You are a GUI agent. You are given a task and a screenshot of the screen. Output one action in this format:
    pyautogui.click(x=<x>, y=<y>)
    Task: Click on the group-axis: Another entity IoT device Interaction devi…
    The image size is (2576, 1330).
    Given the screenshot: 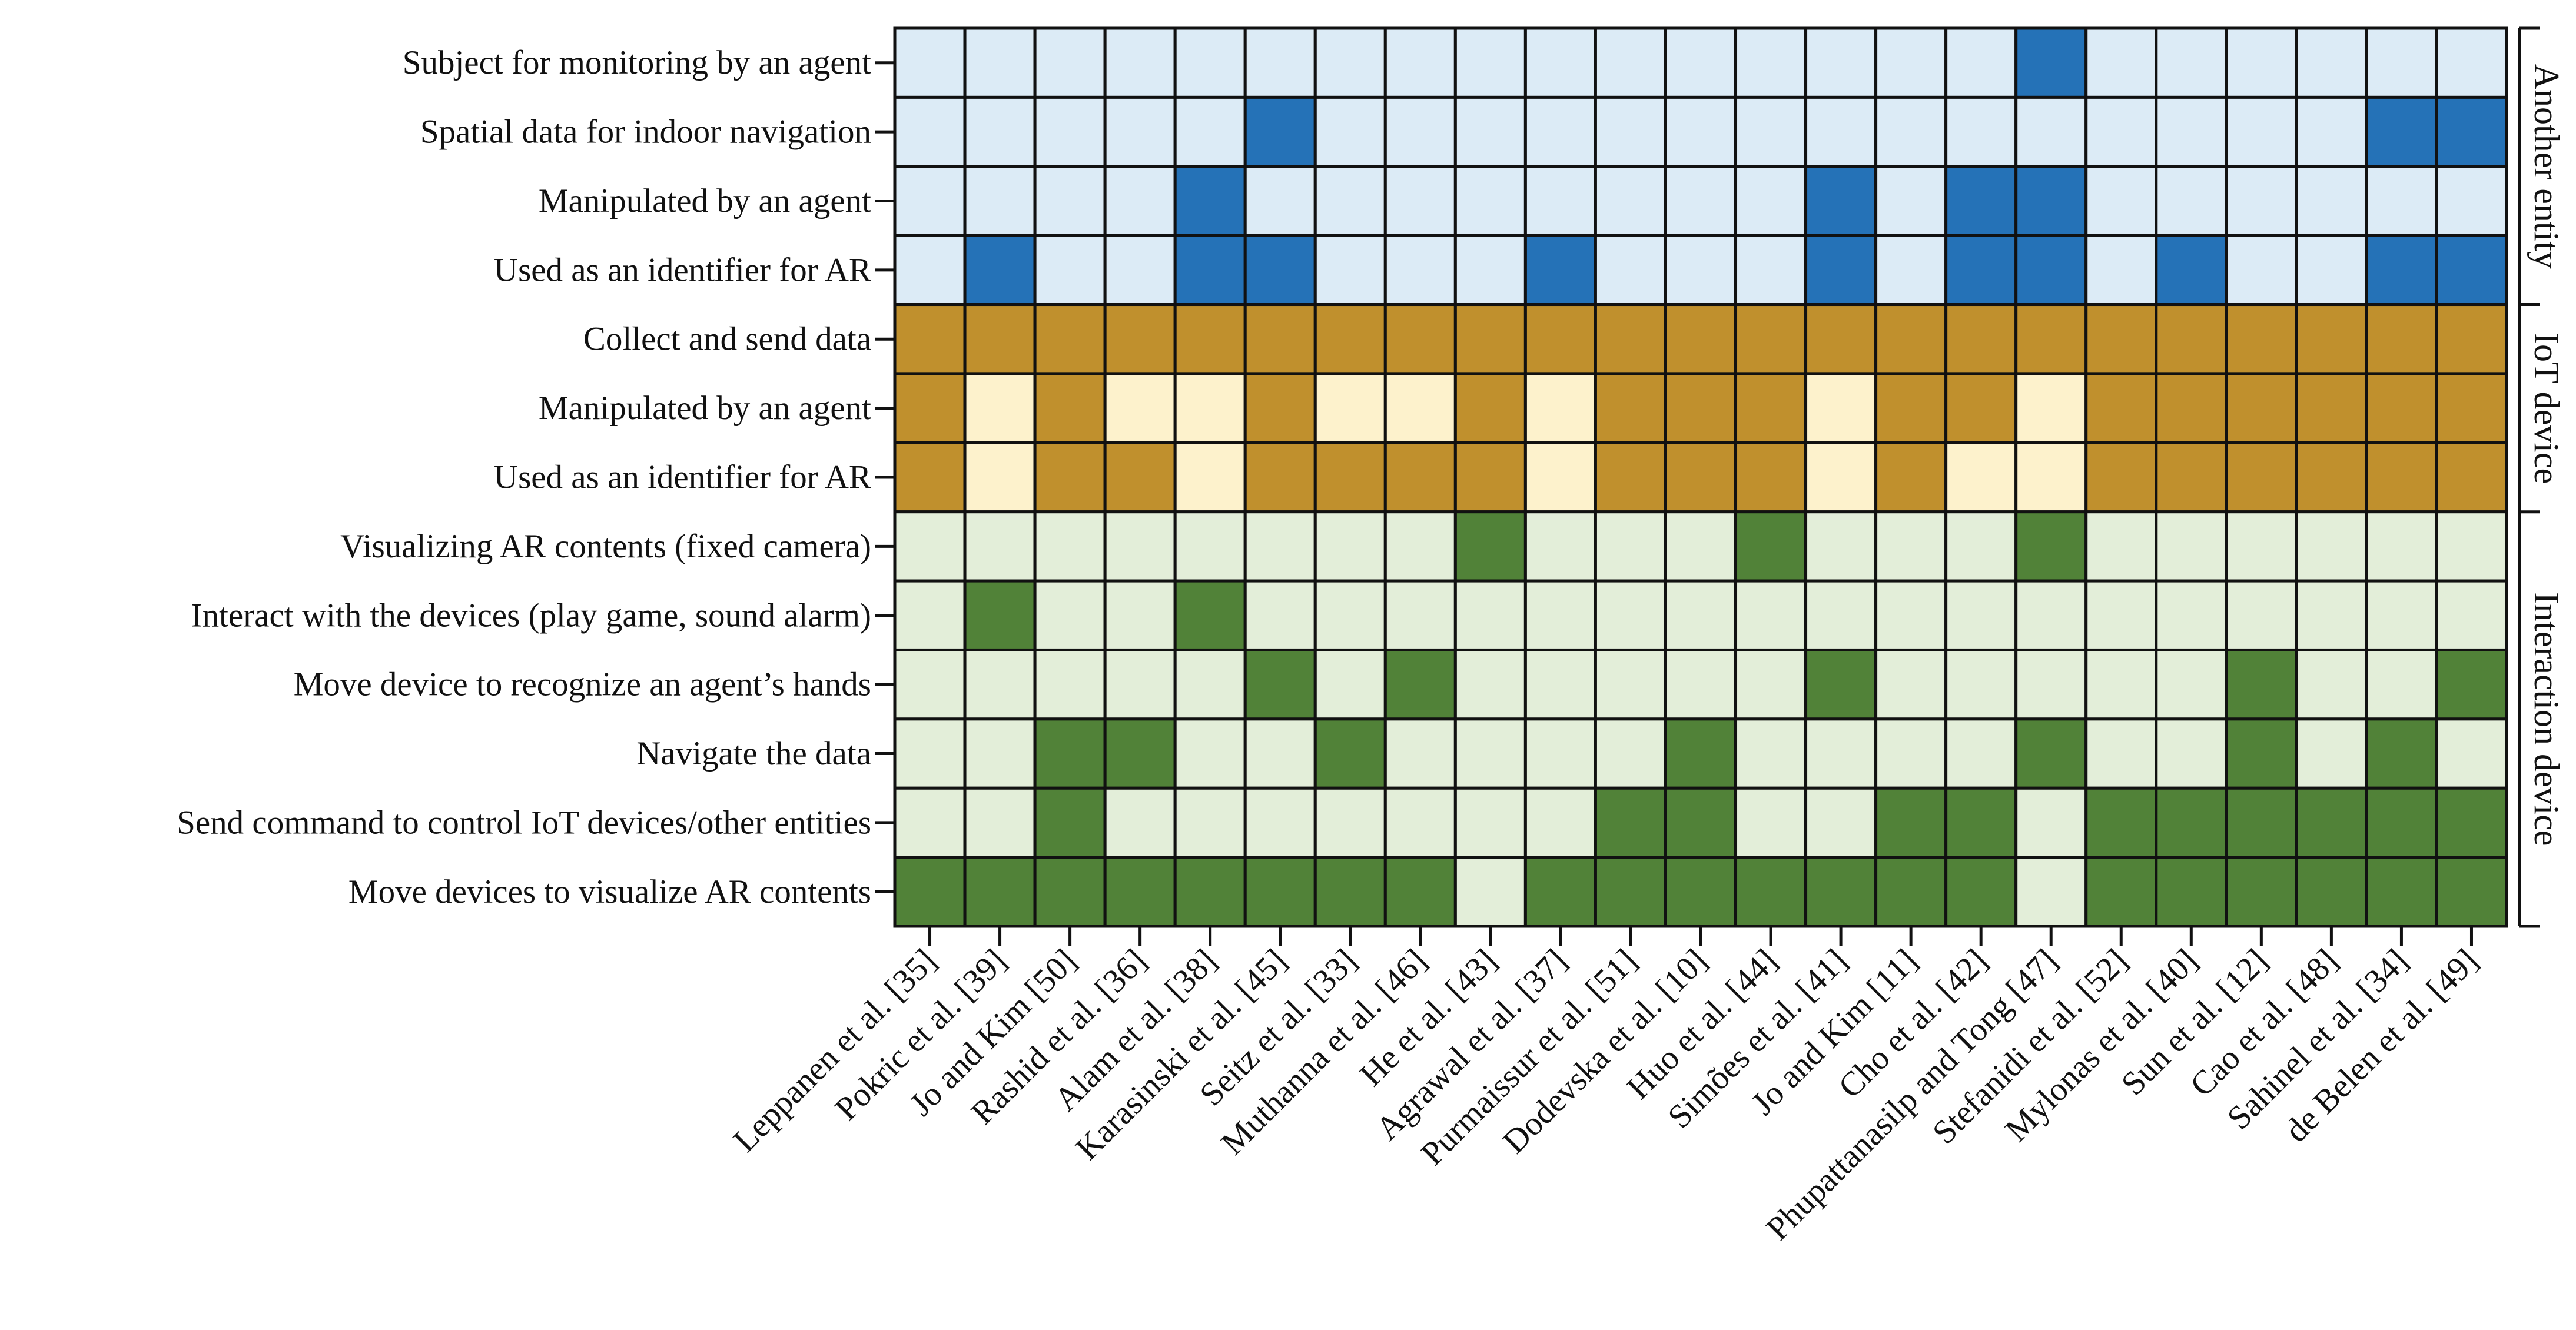 What is the action you would take?
    pyautogui.click(x=2542, y=477)
    